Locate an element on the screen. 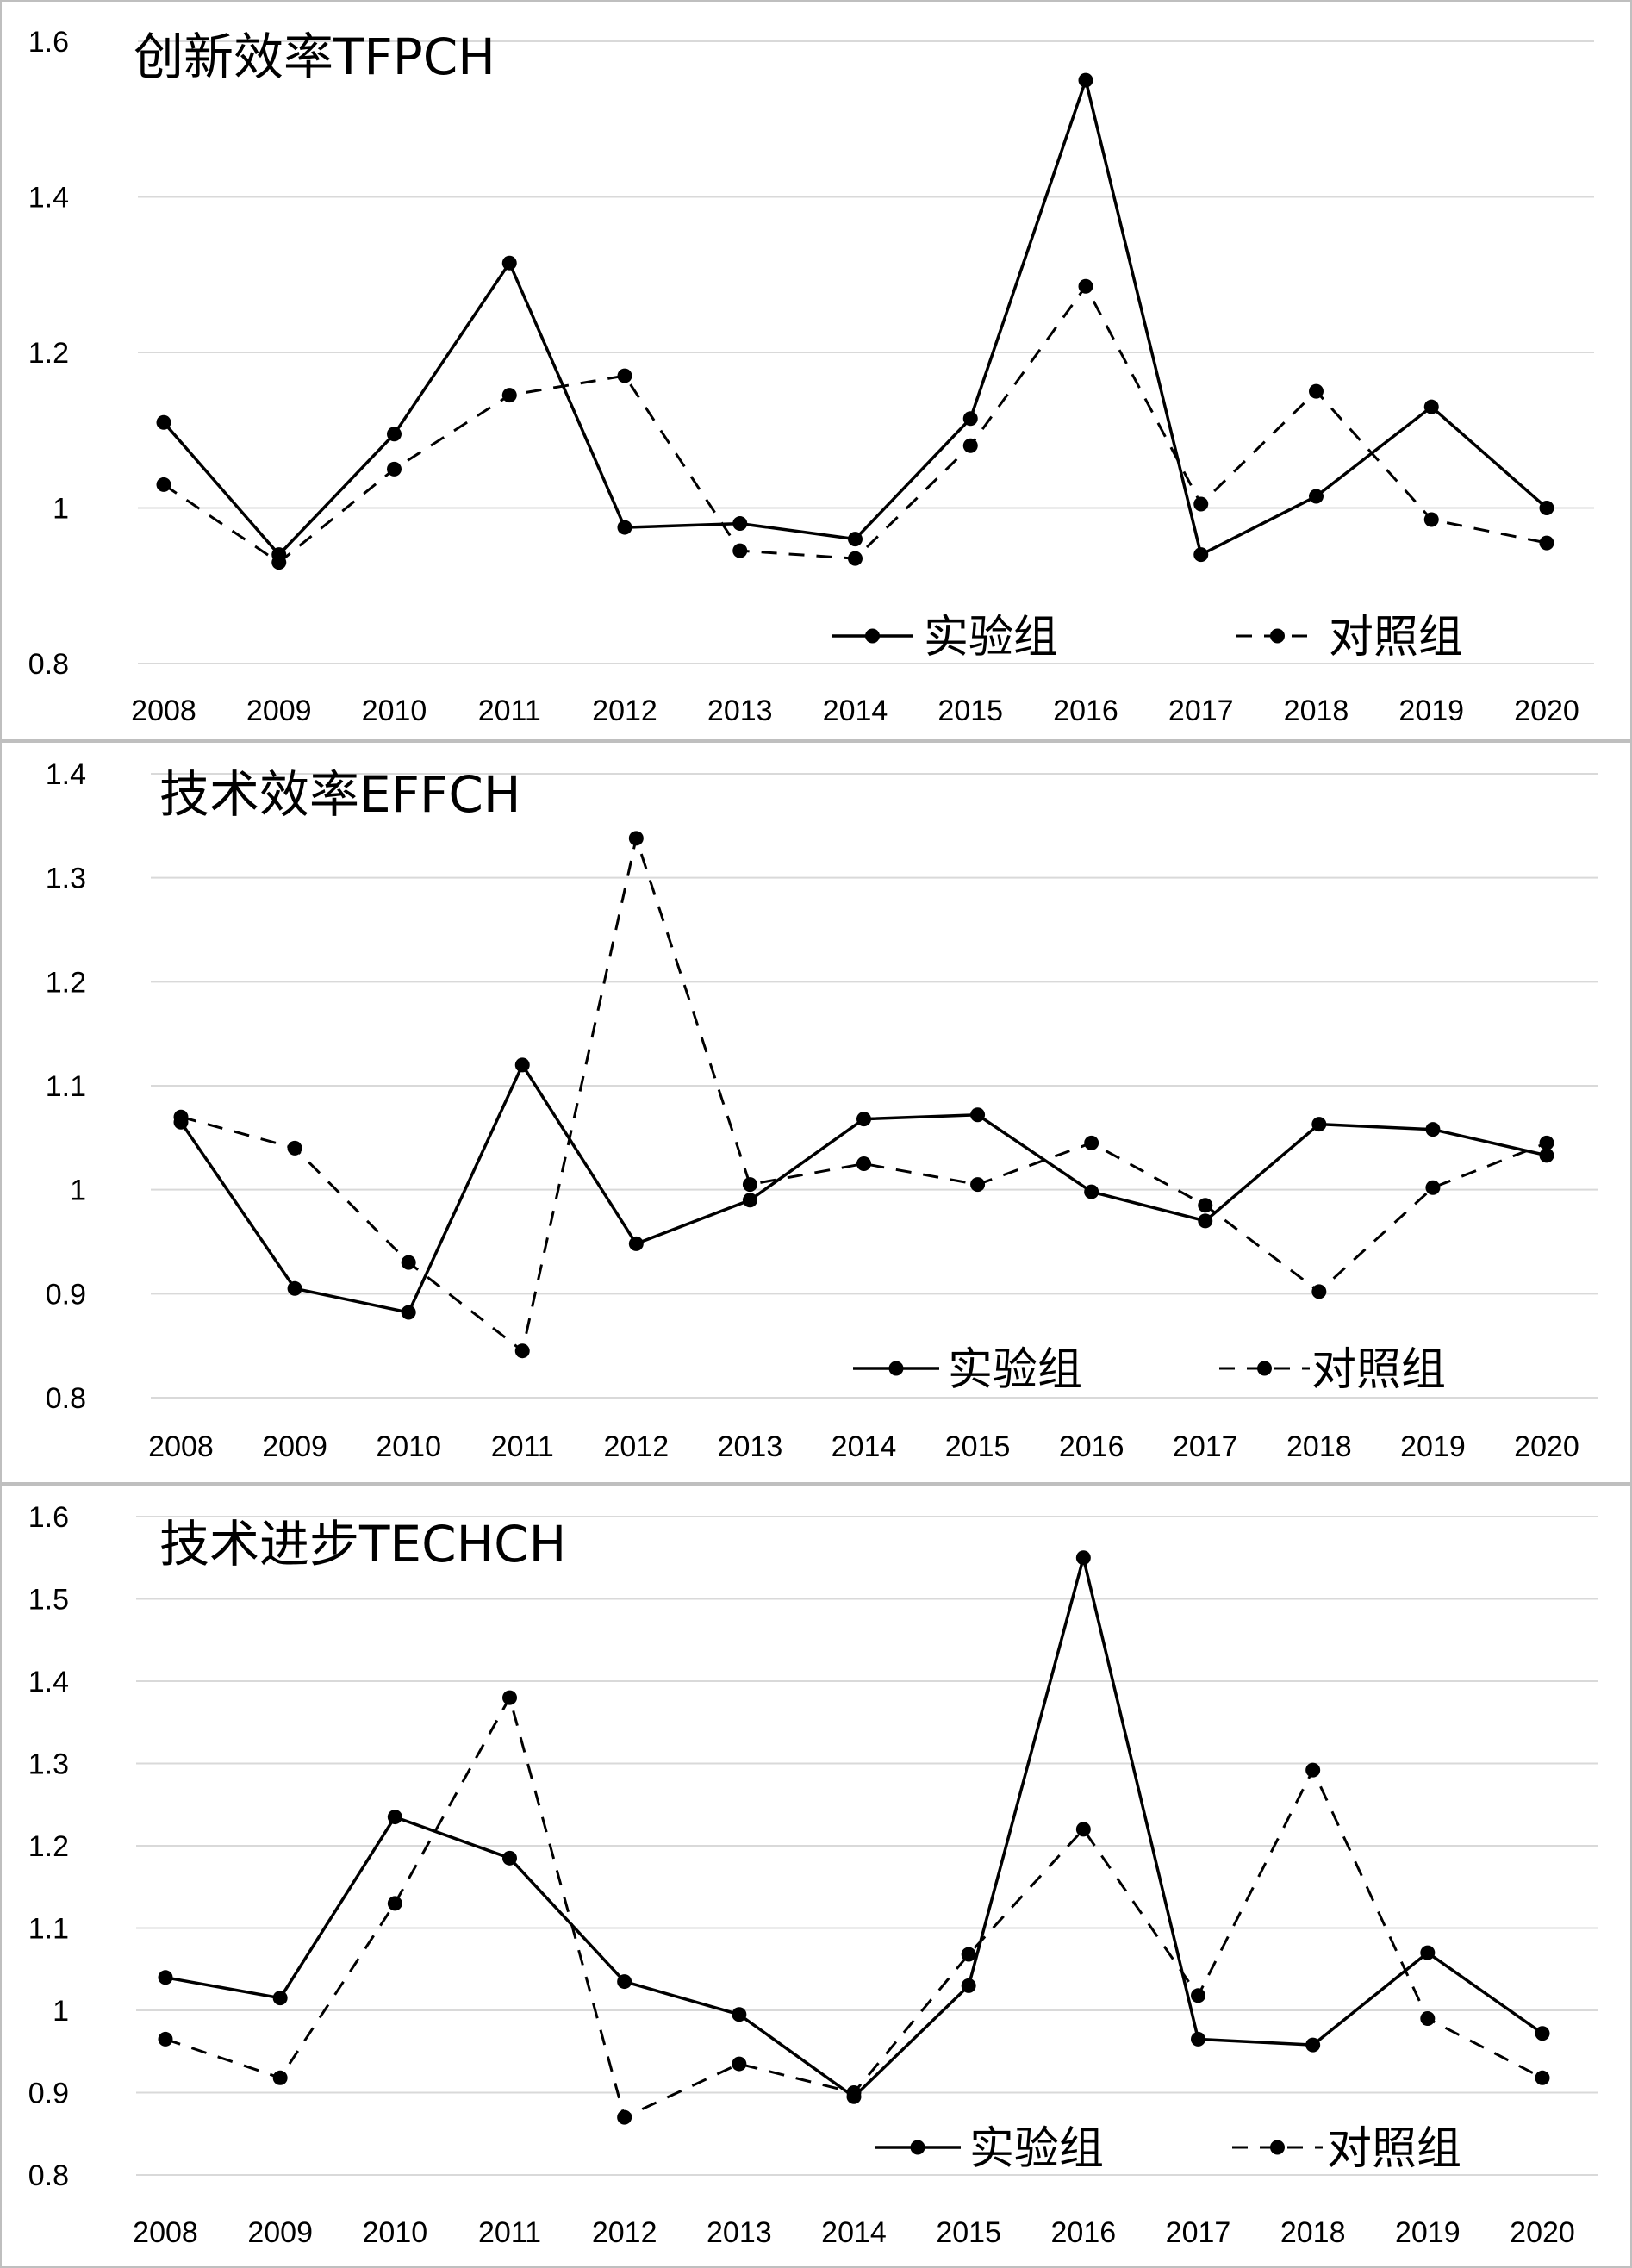 The height and width of the screenshot is (2268, 1632). legend-item: 对照组 is located at coordinates (1350, 638).